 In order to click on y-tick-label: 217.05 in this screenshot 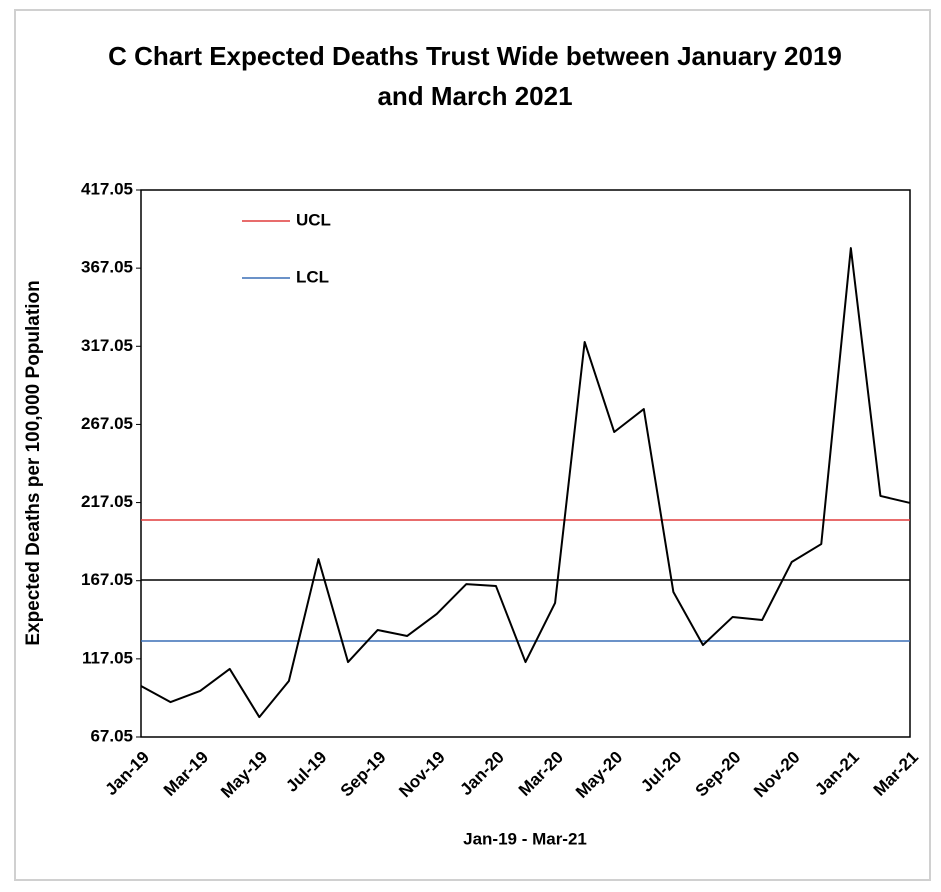, I will do `click(107, 501)`.